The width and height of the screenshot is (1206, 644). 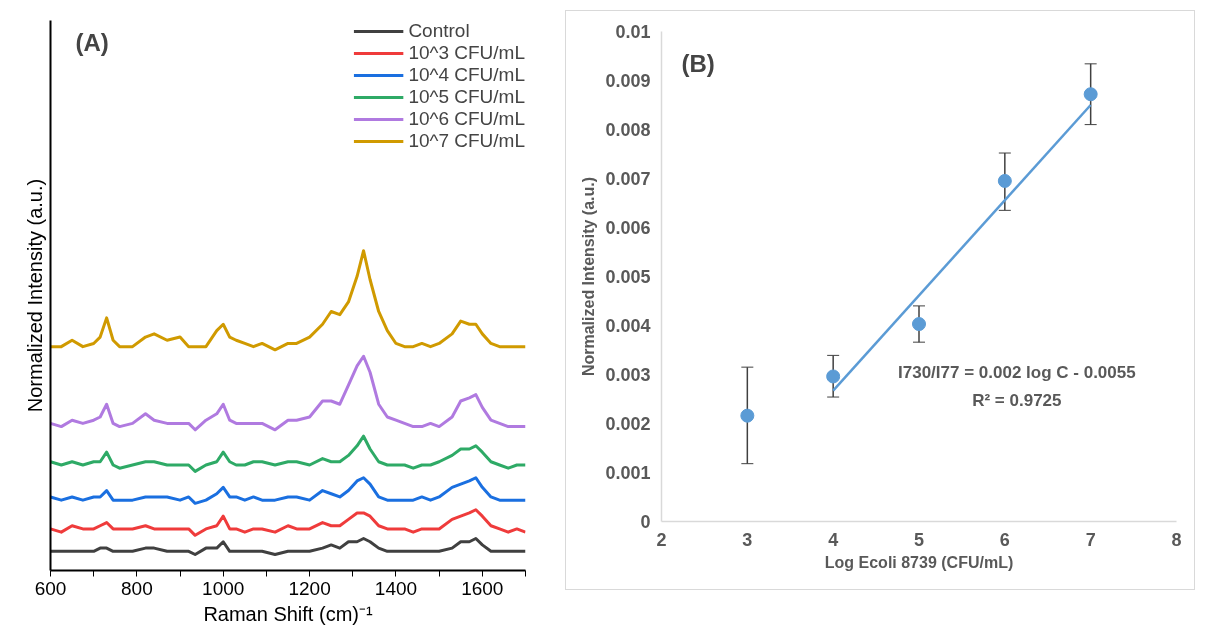 What do you see at coordinates (747, 539) in the screenshot?
I see `x-tick-label: 3` at bounding box center [747, 539].